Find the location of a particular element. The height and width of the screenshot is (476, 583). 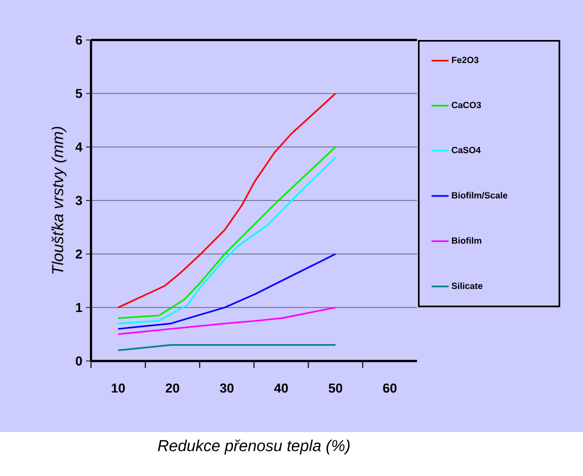

legend-label: CaSO4 is located at coordinates (466, 150).